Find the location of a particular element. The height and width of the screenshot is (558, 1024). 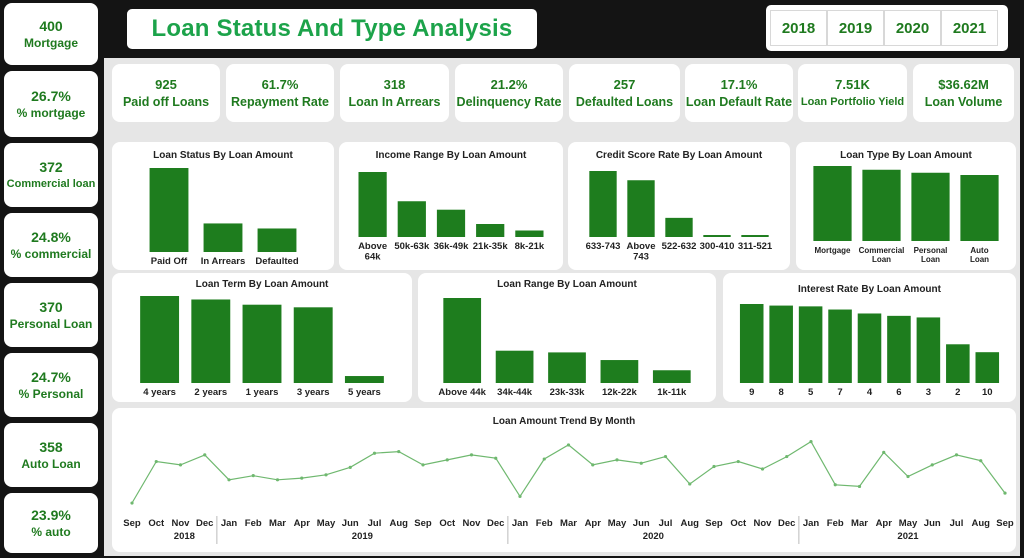

x-tick-label: 12k-22k is located at coordinates (620, 392).